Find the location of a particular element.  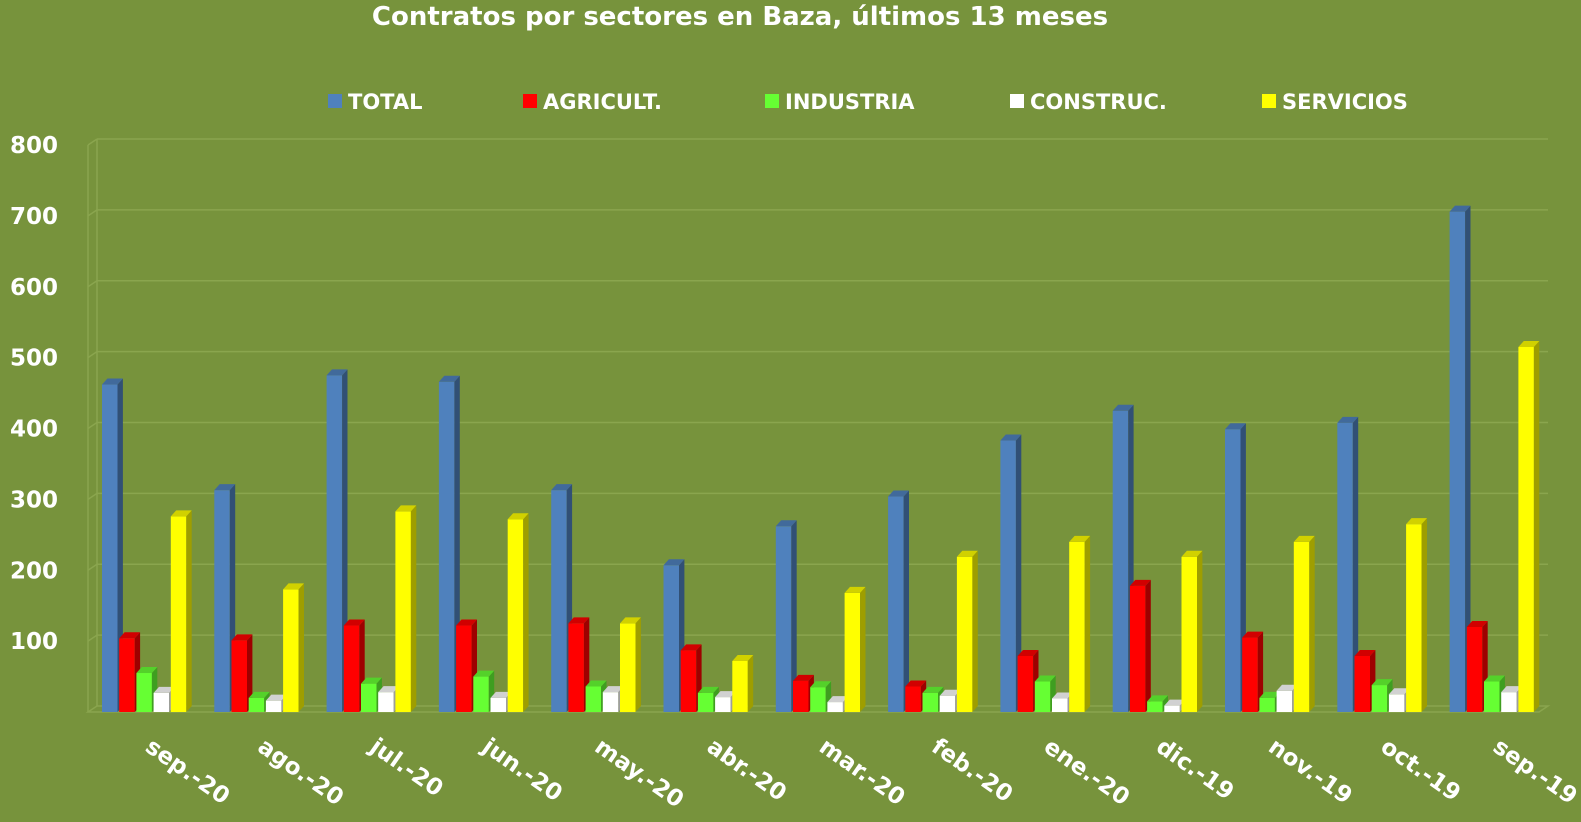

bar-servicios-may.-20 is located at coordinates (630, 664).